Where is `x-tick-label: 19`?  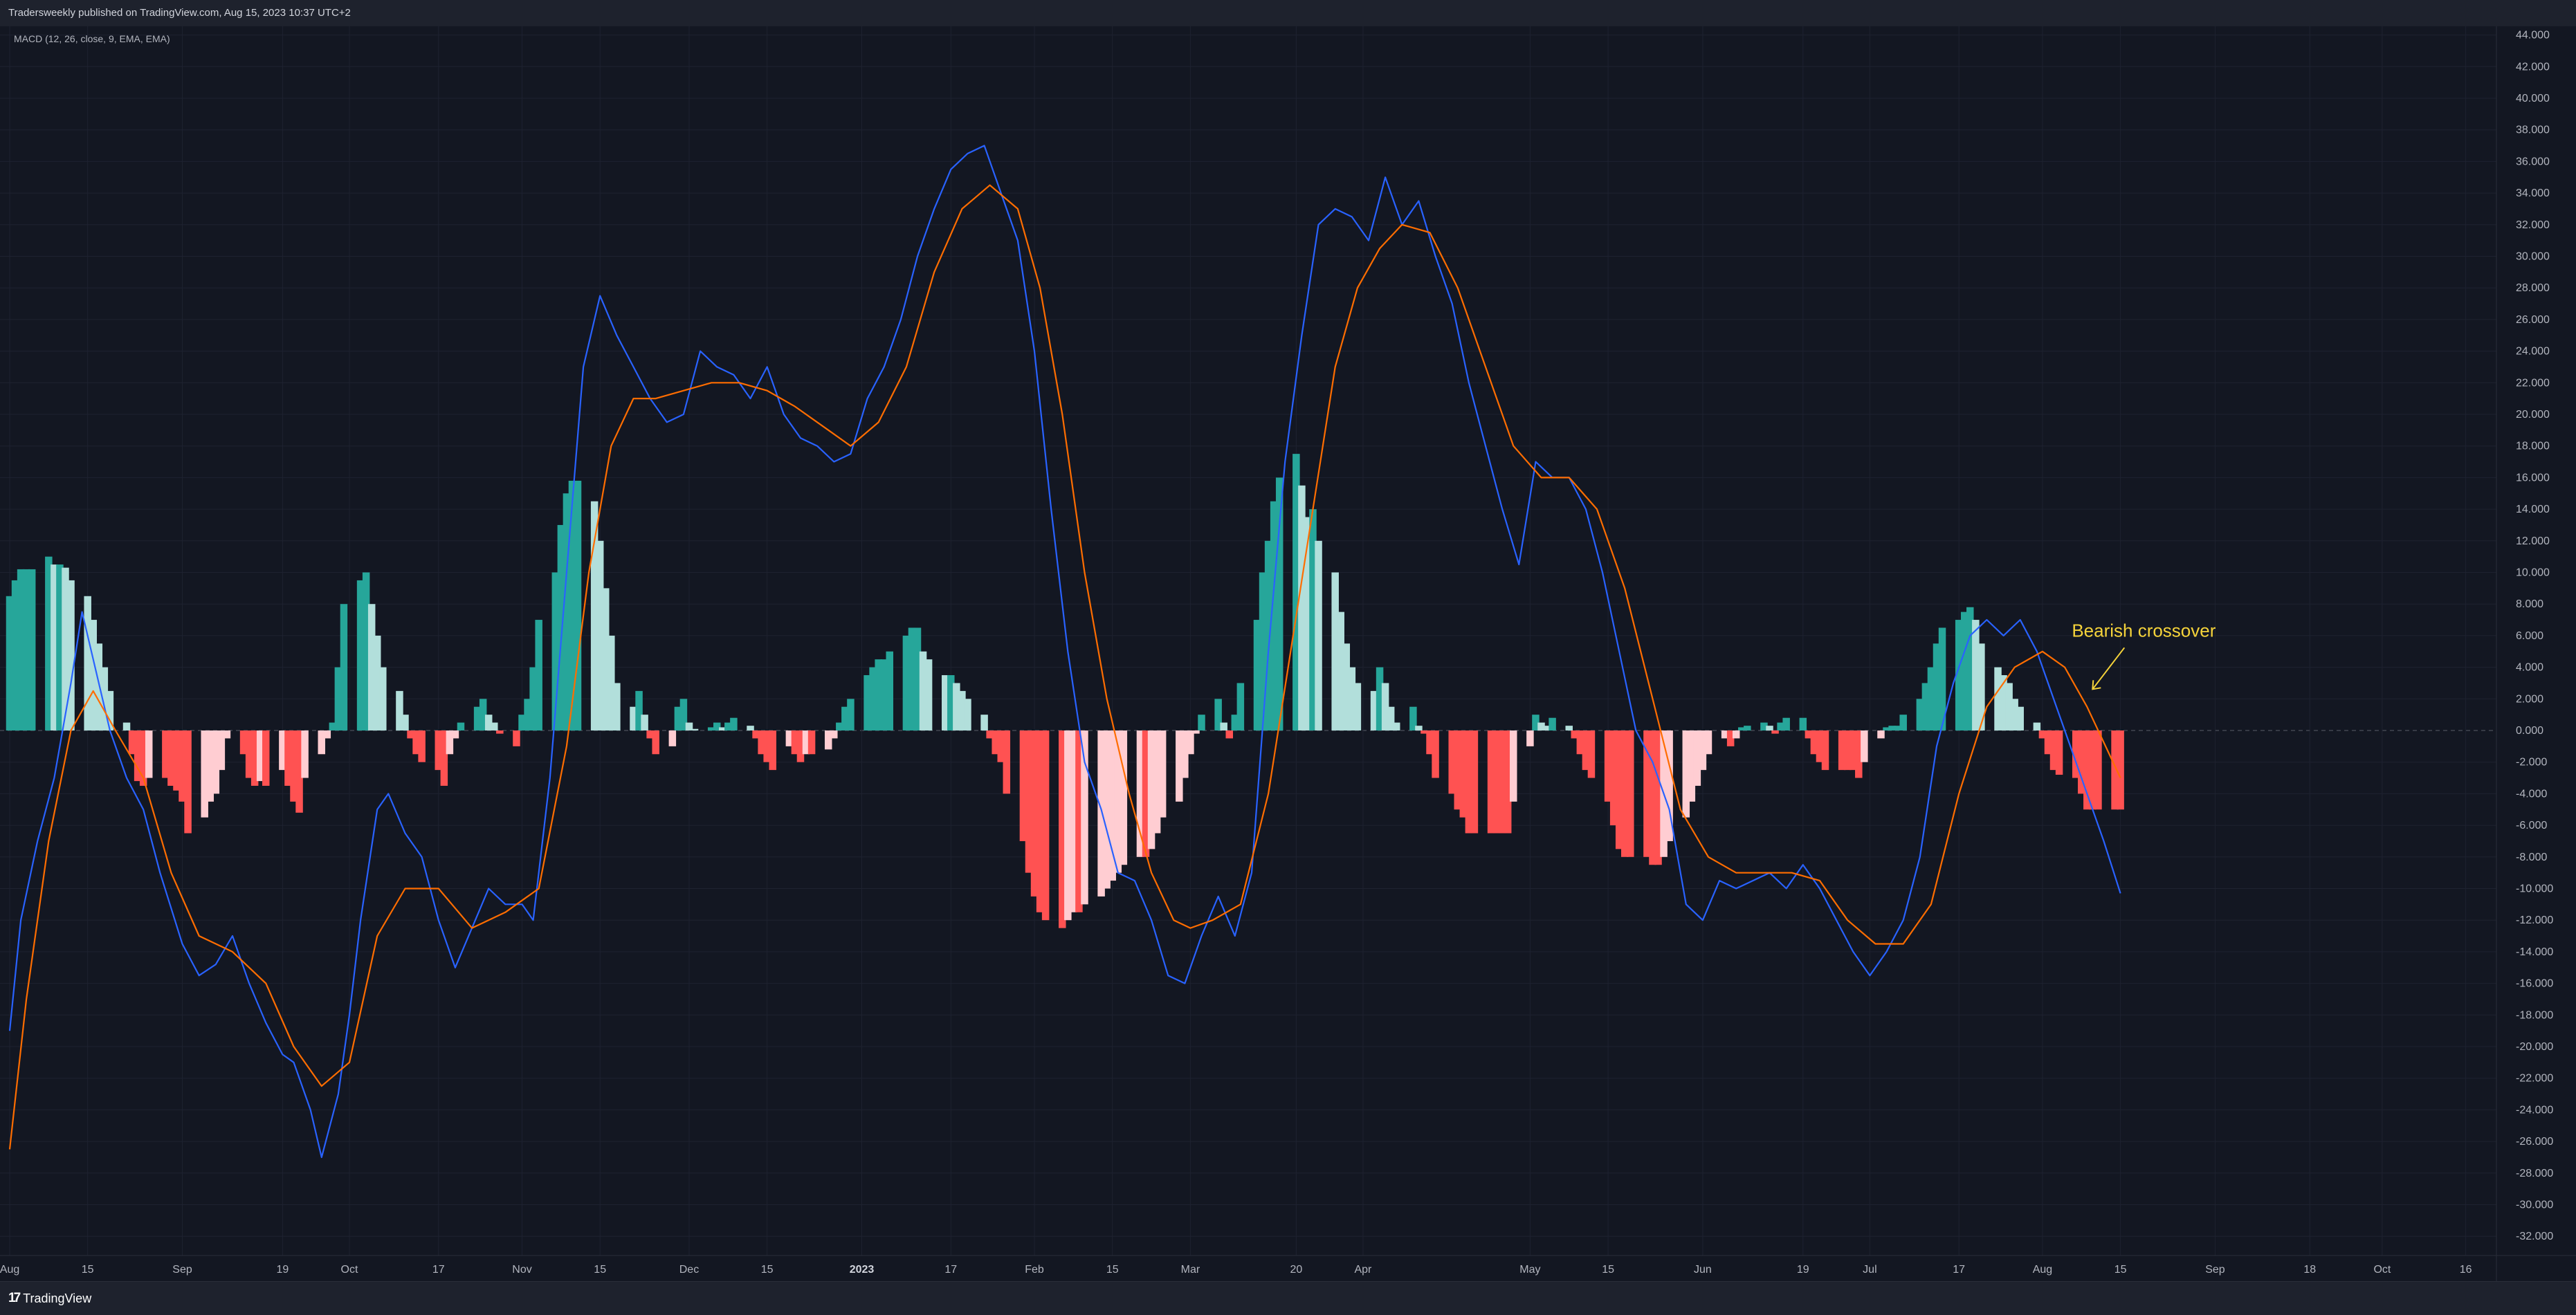
x-tick-label: 19 is located at coordinates (283, 1270).